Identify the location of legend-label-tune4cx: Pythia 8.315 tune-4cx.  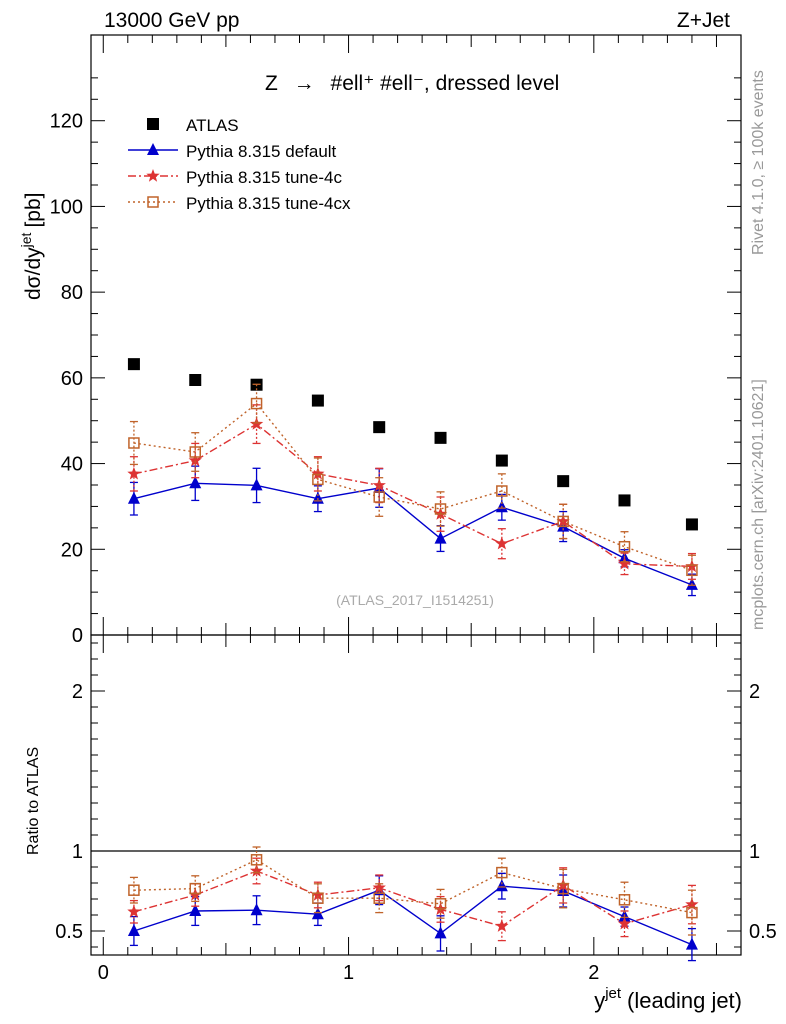
(268, 203).